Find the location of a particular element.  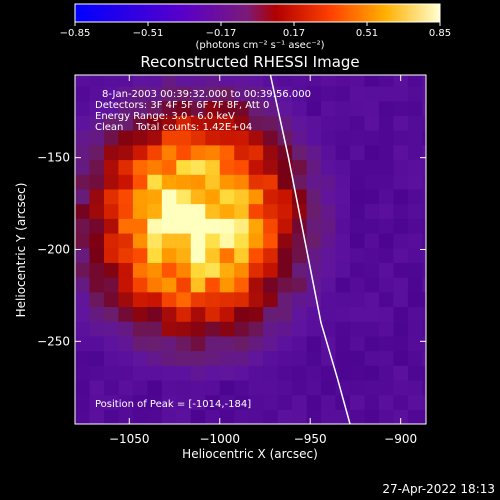

annotation-line: 8-Jan-2003 00:39:32.000 to 00:39:56.000 is located at coordinates (206, 94).